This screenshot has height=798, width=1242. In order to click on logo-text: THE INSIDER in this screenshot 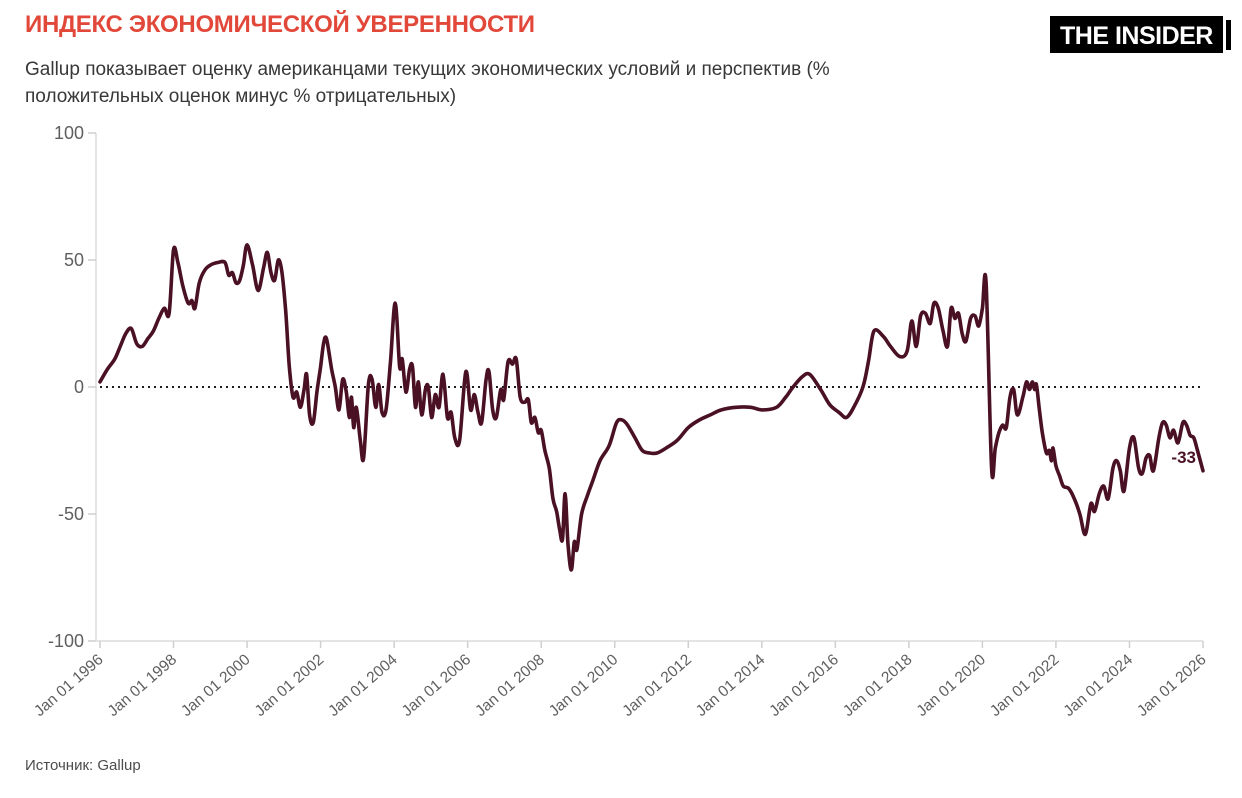, I will do `click(1136, 34)`.